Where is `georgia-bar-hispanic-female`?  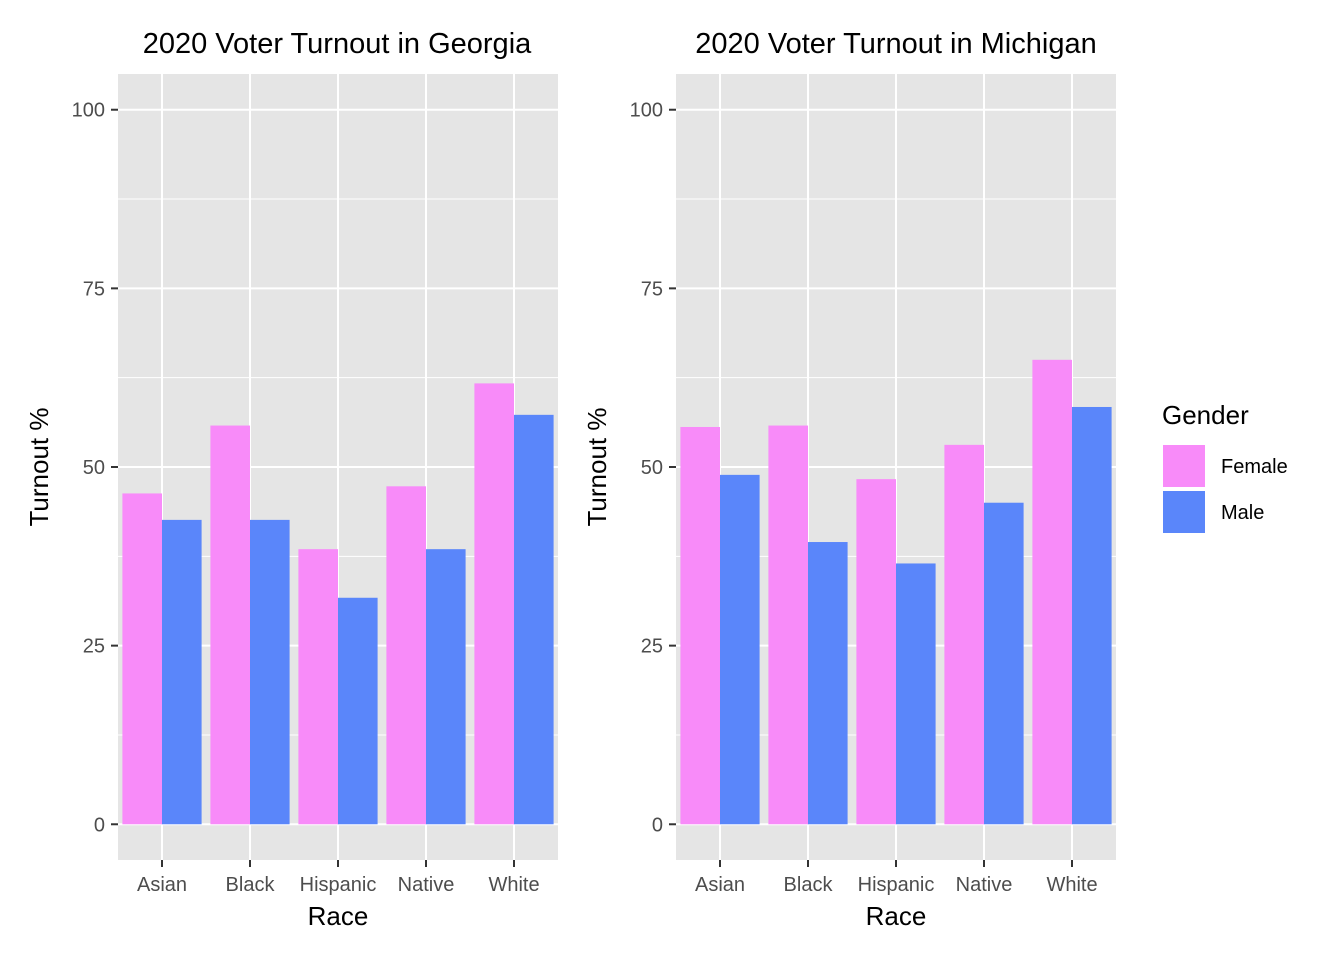
georgia-bar-hispanic-female is located at coordinates (318, 687).